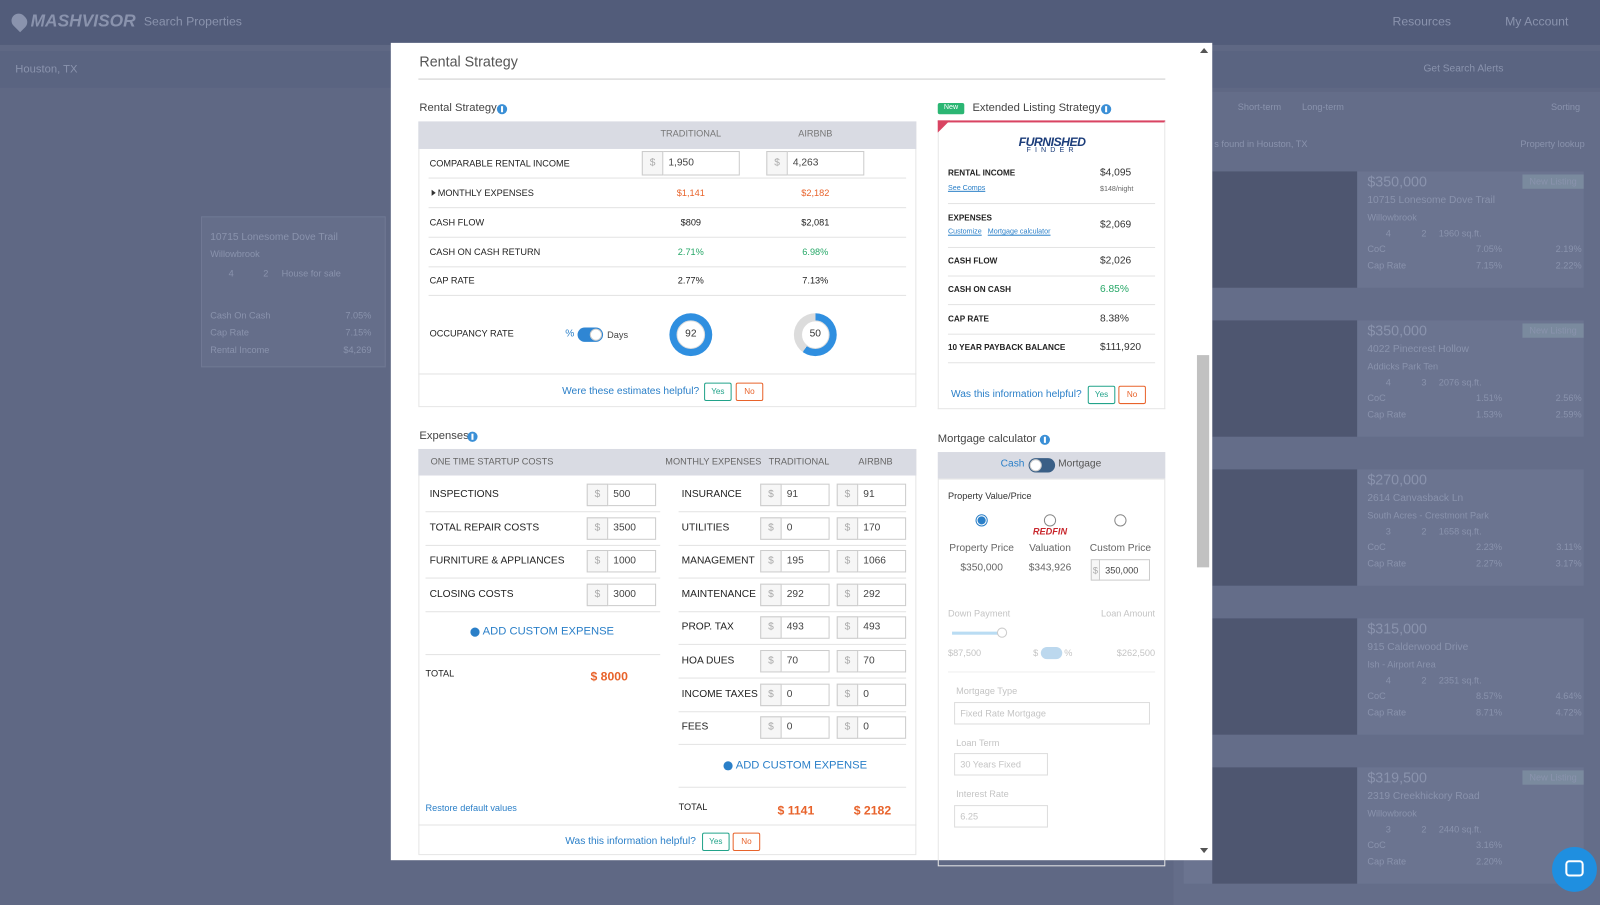 The image size is (1600, 905). I want to click on row-value: $111,920, so click(1121, 347).